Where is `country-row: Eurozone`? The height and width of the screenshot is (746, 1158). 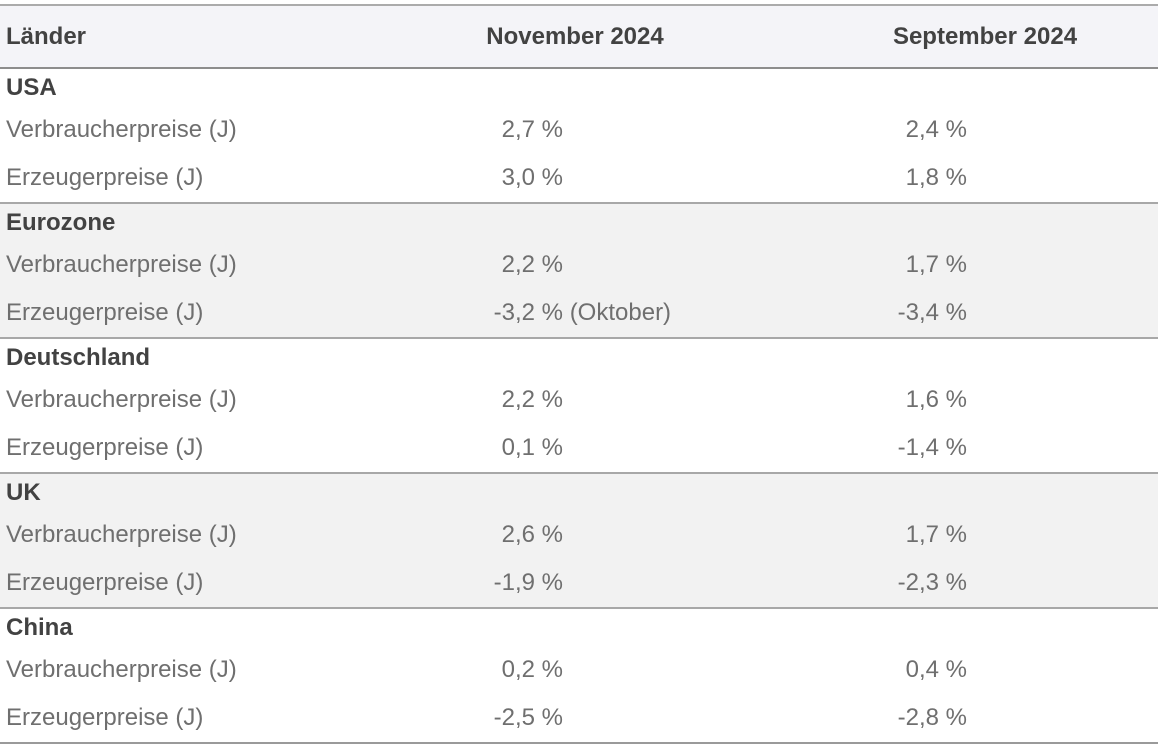 country-row: Eurozone is located at coordinates (579, 222).